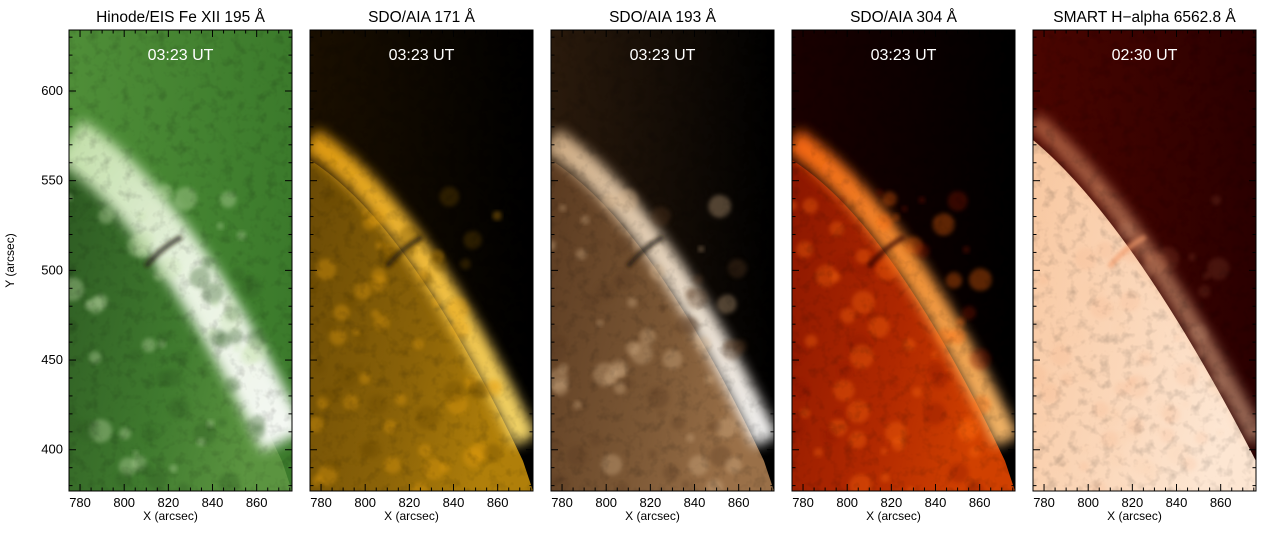  I want to click on panel-title: SDO/AIA 171 Å, so click(421, 17).